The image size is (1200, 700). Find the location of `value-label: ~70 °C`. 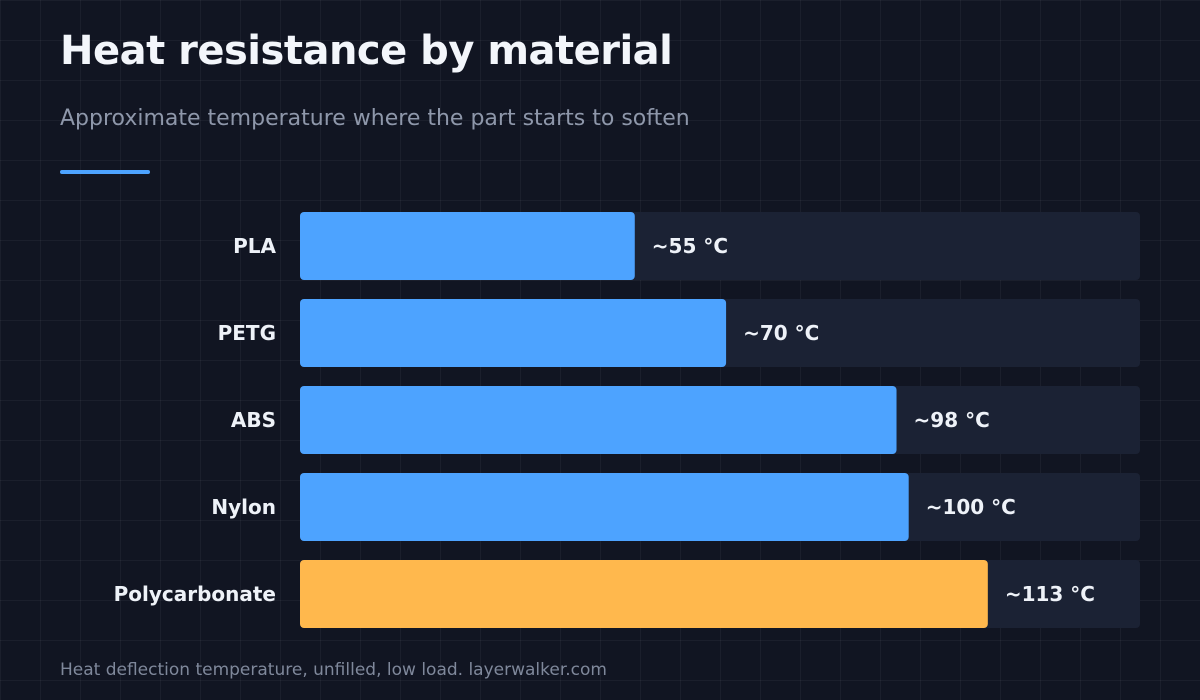

value-label: ~70 °C is located at coordinates (781, 333).